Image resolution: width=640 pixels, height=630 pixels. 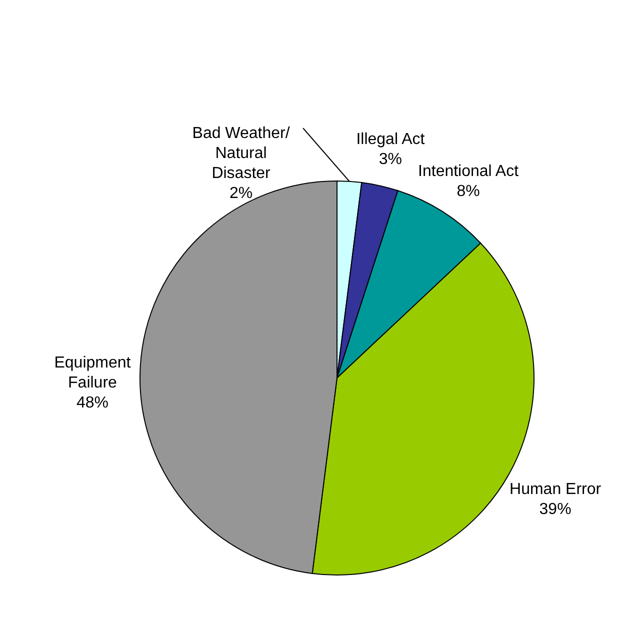 I want to click on data-label: 39%, so click(x=555, y=509).